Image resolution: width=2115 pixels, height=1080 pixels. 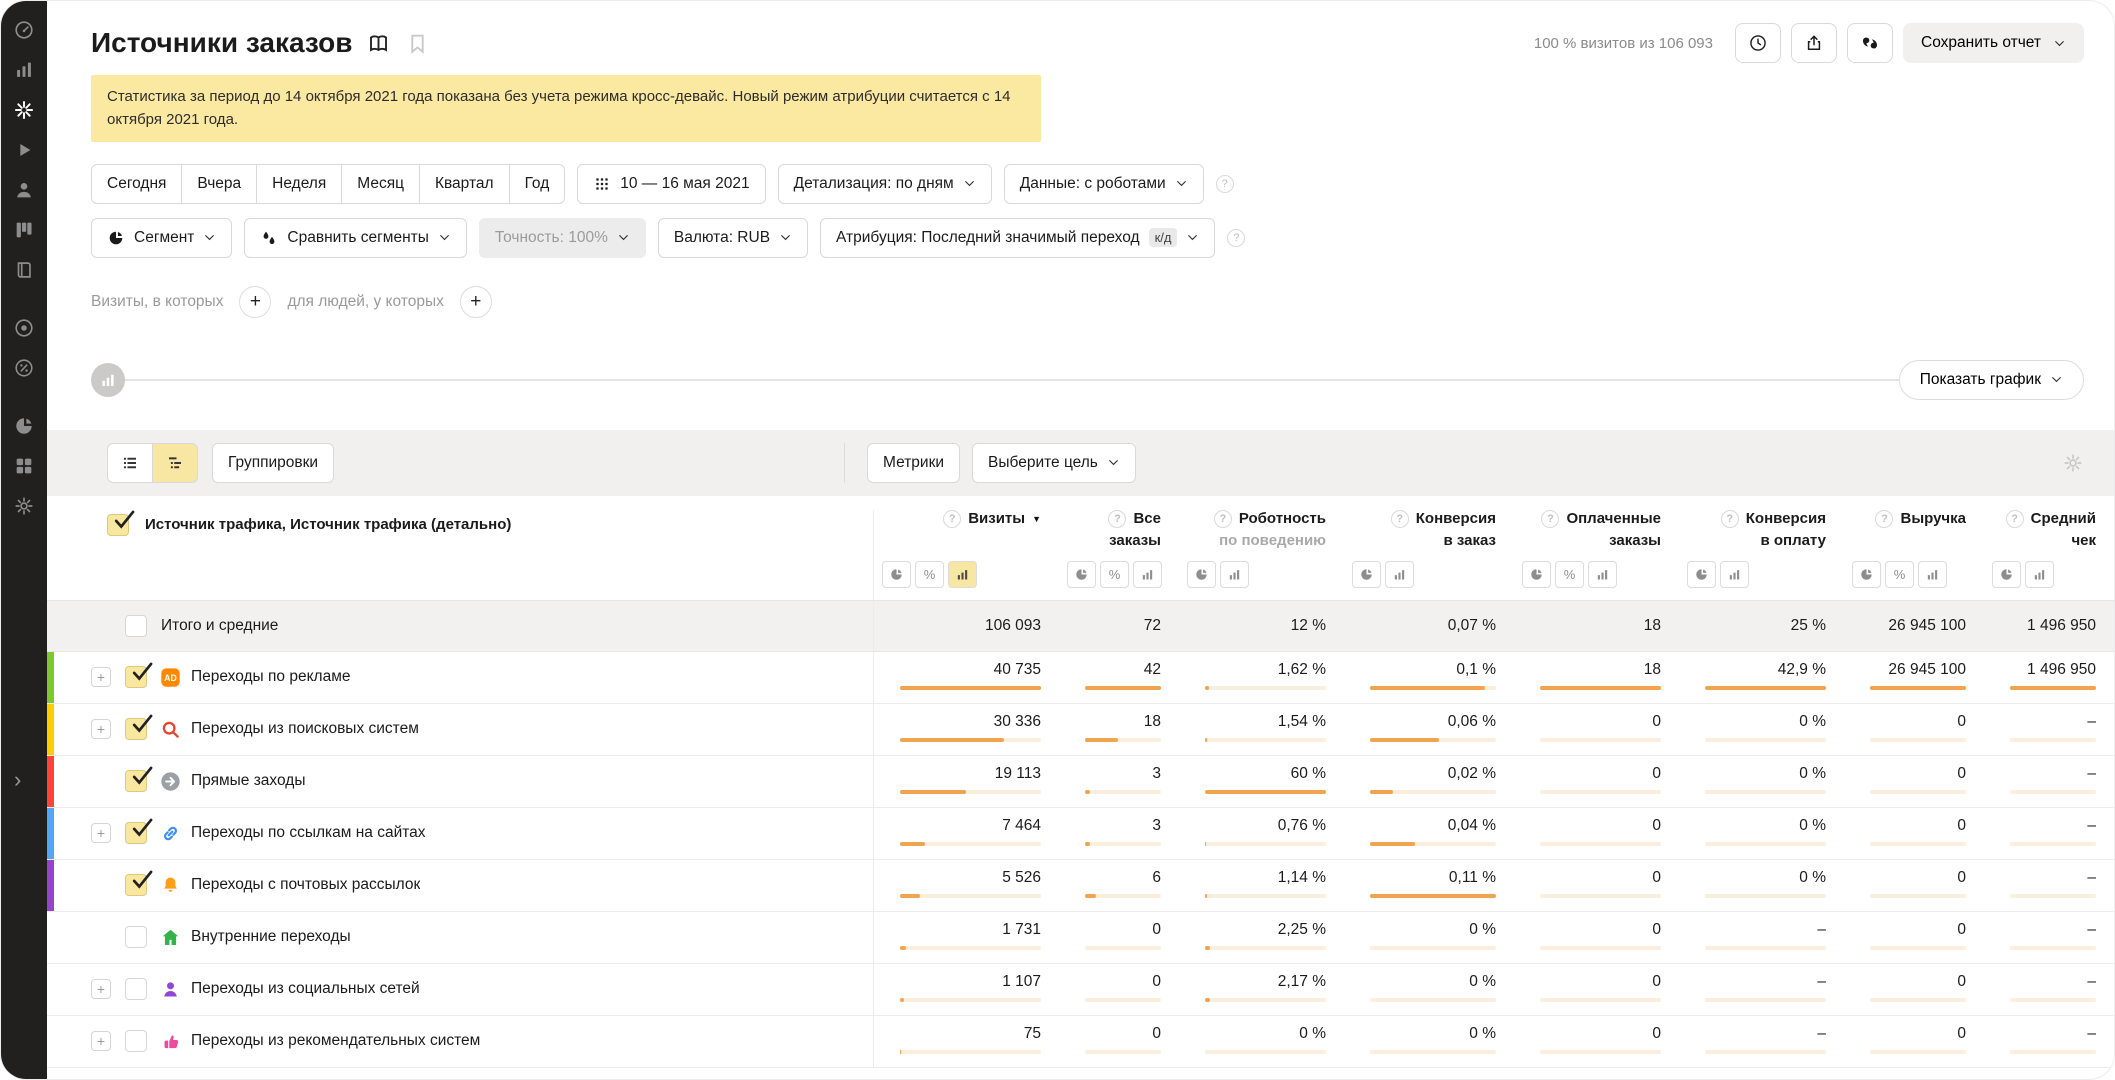 What do you see at coordinates (271, 936) in the screenshot?
I see `row-label: Внутренние переходы` at bounding box center [271, 936].